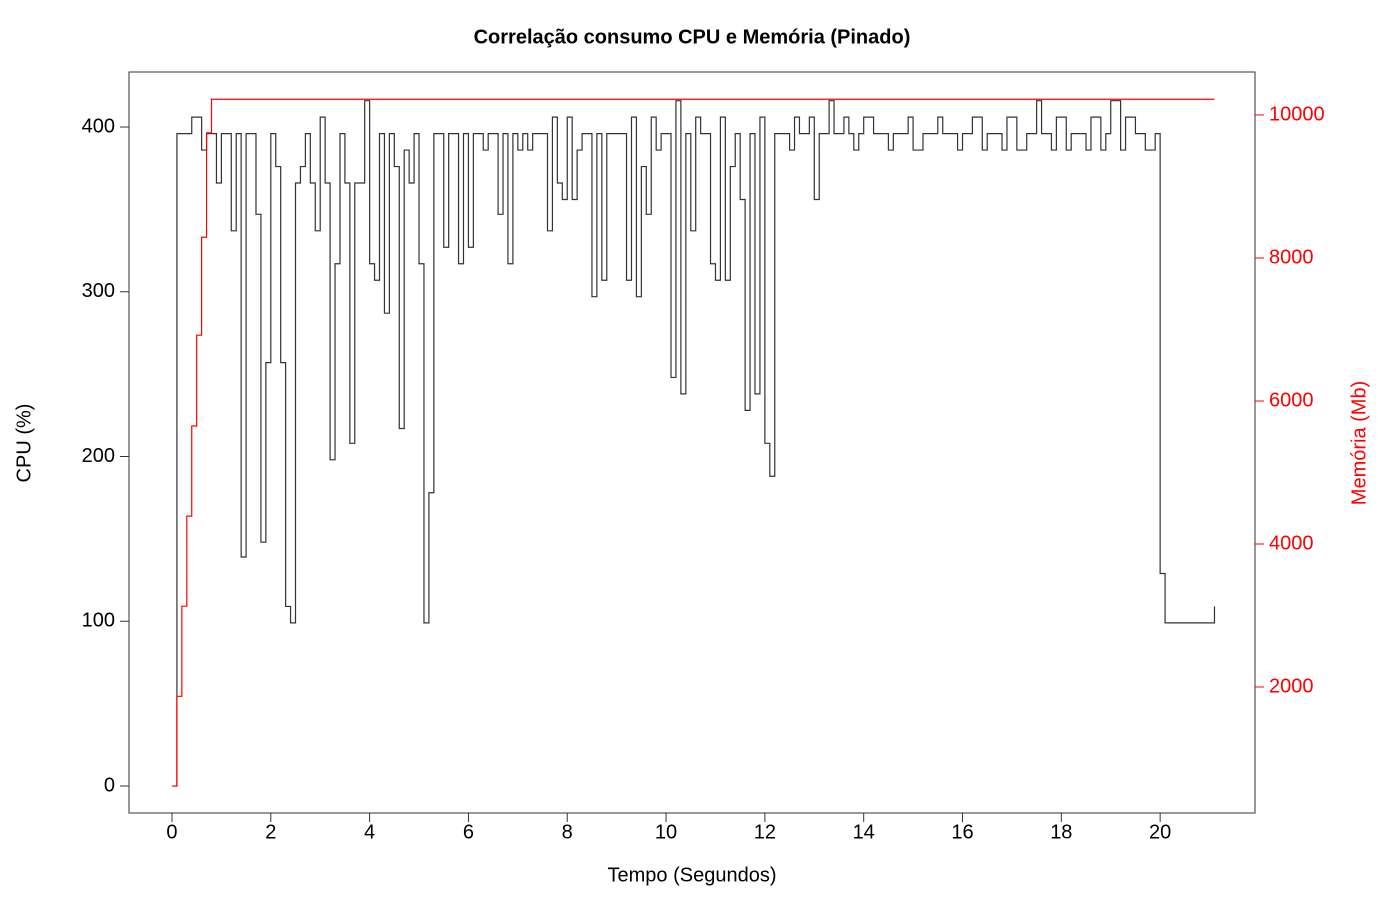  I want to click on y-tick-label: 0, so click(109, 785).